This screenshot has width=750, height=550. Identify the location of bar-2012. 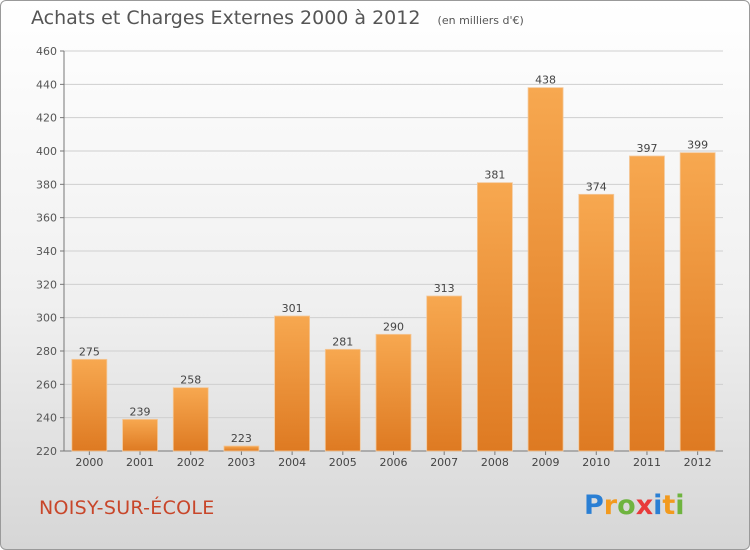
(697, 302).